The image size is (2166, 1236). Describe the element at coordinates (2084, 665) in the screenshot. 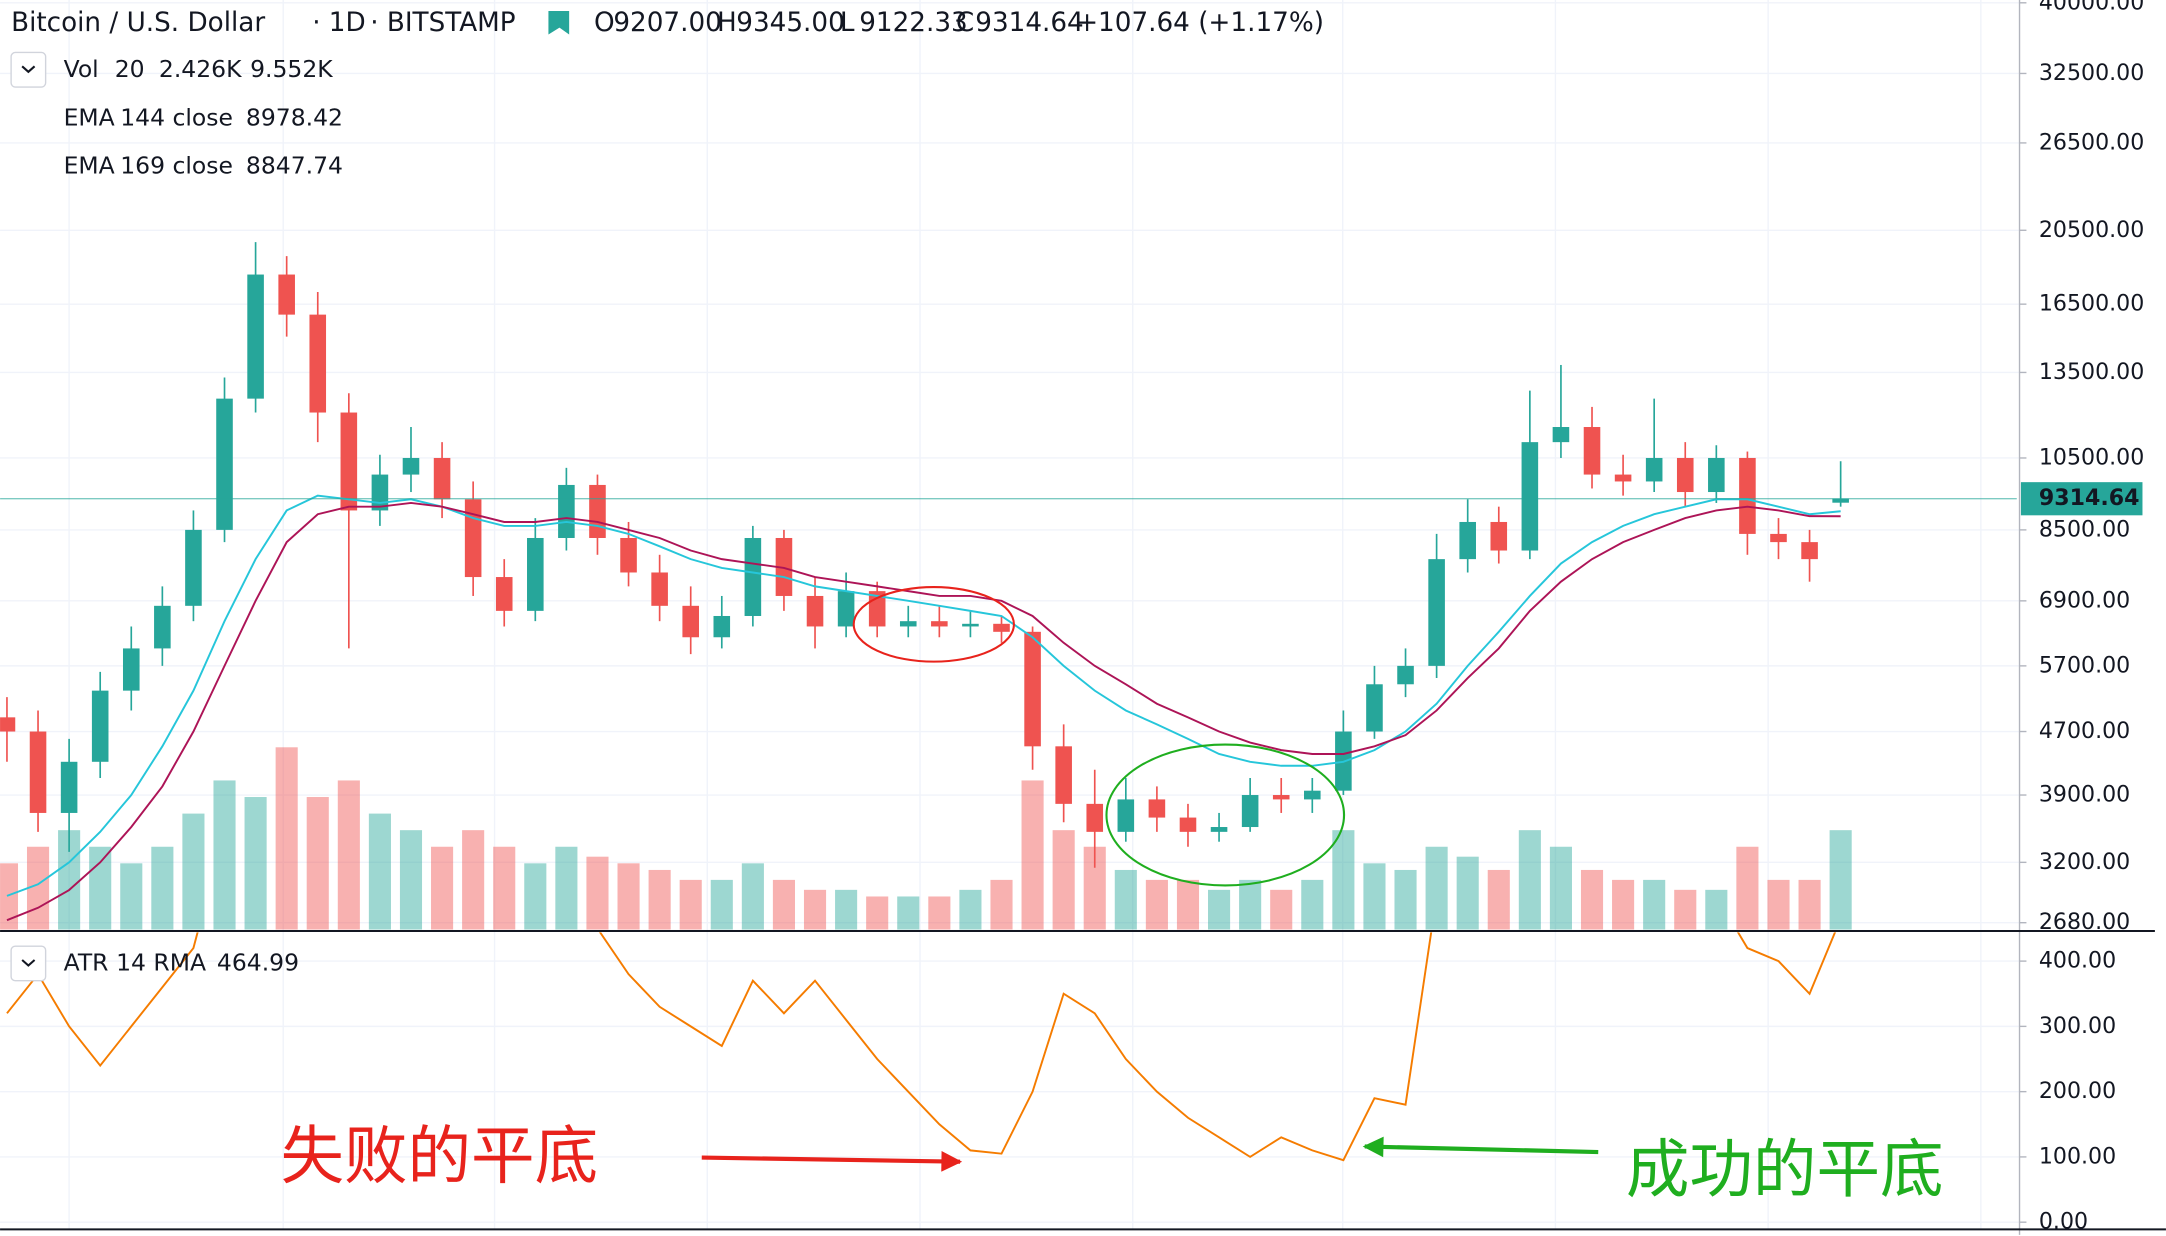

I see `y-tick-label: 5700.00` at that location.